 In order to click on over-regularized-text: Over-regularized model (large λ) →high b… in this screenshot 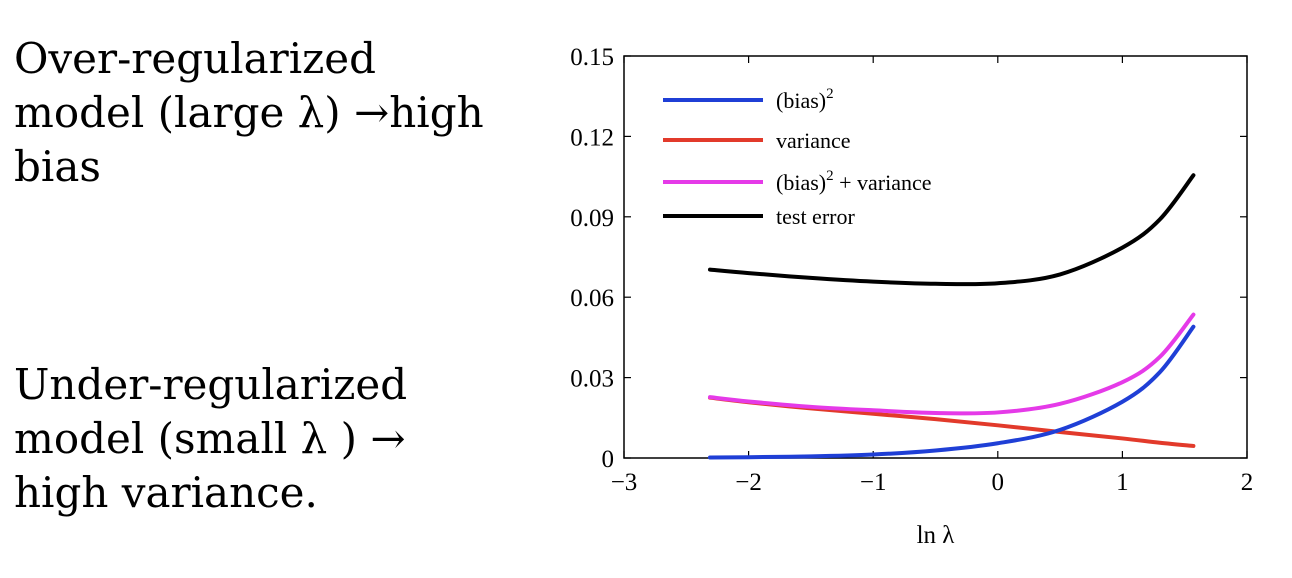, I will do `click(249, 112)`.